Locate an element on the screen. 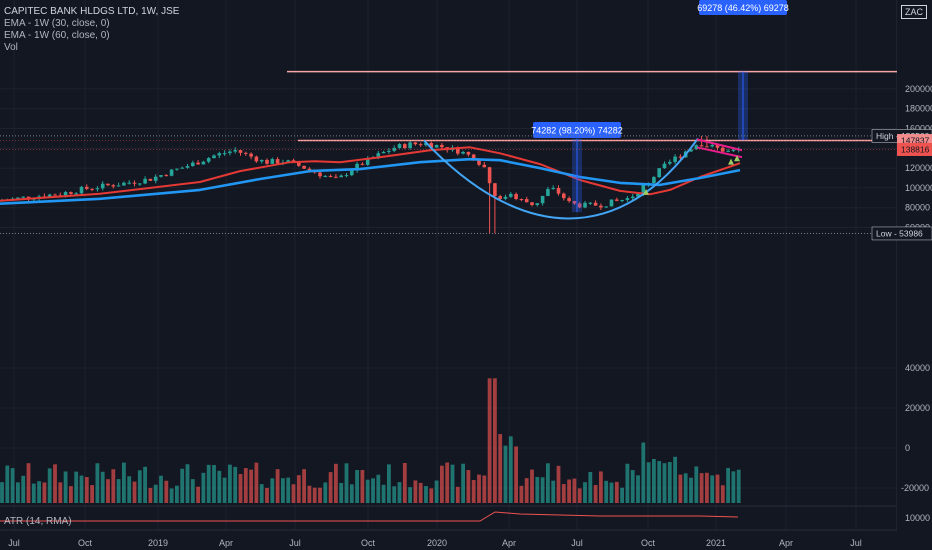 The height and width of the screenshot is (550, 932). symbol-title: CAPITEC BANK HLDGS LTD, 1W, JSE is located at coordinates (92, 11).